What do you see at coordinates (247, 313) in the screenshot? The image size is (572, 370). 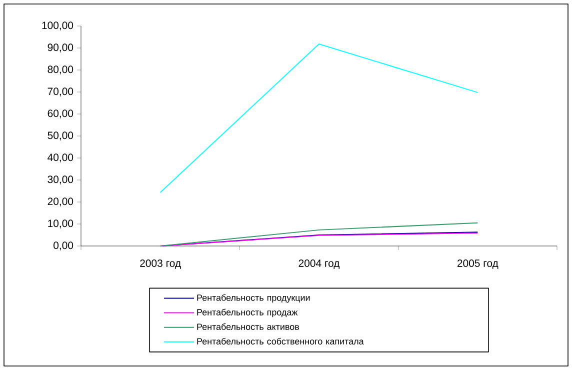 I see `legend-label: Рентабельность продаж` at bounding box center [247, 313].